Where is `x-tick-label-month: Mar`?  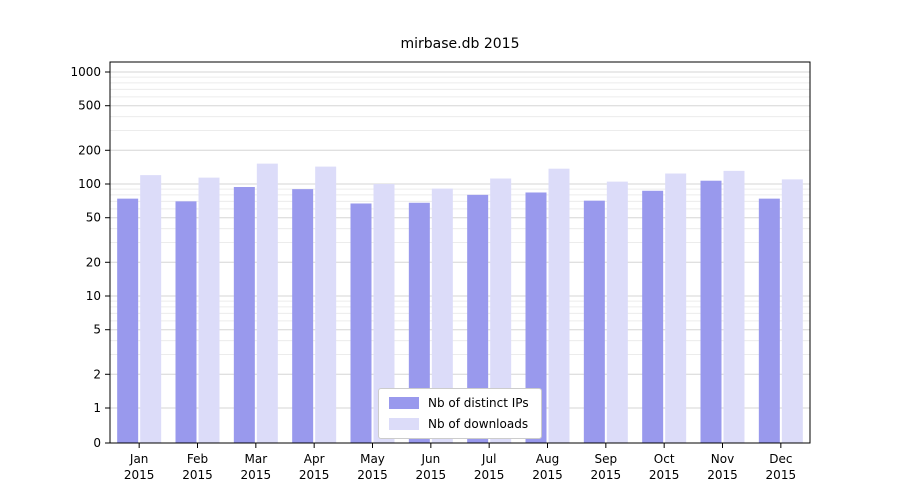
x-tick-label-month: Mar is located at coordinates (256, 459).